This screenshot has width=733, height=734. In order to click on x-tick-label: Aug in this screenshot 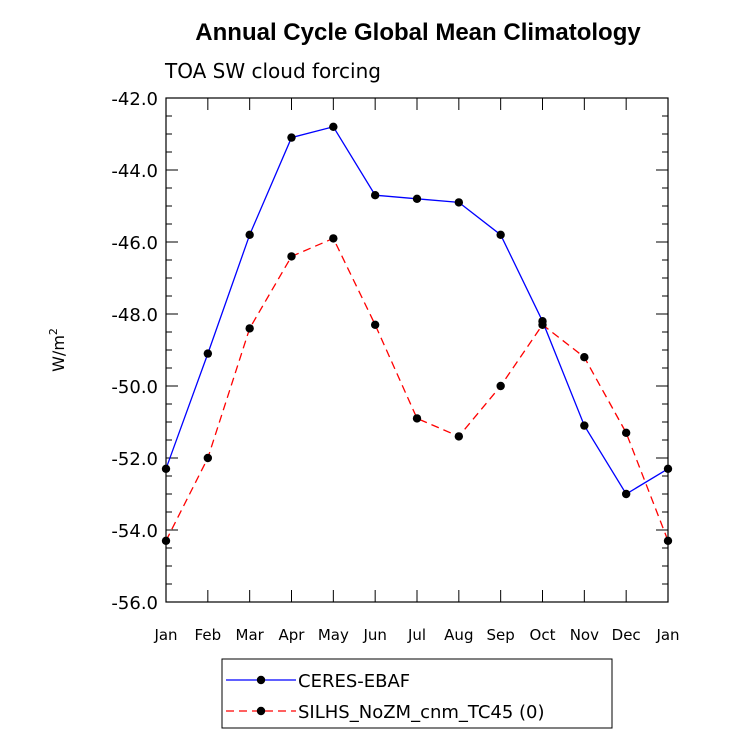, I will do `click(458, 635)`.